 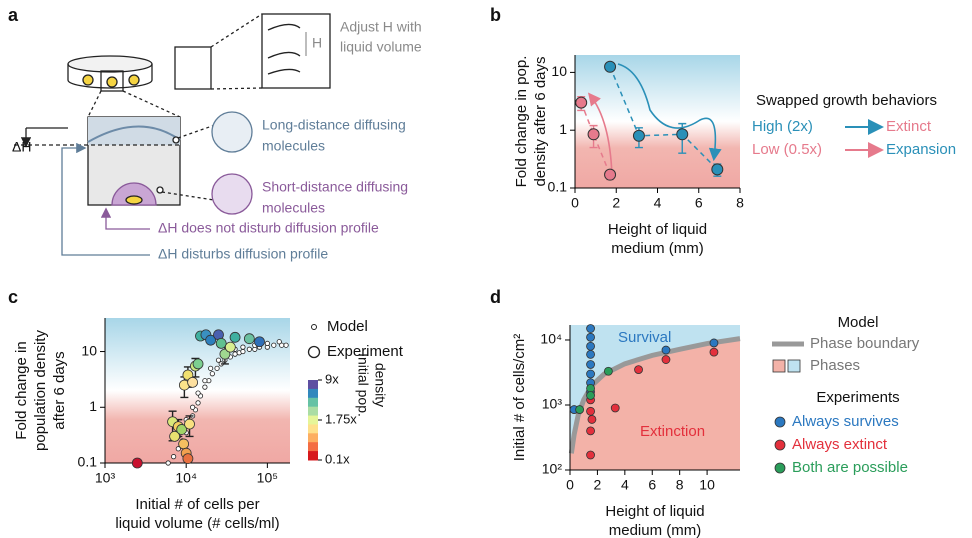 I want to click on region-label: Extinction, so click(x=672, y=431).